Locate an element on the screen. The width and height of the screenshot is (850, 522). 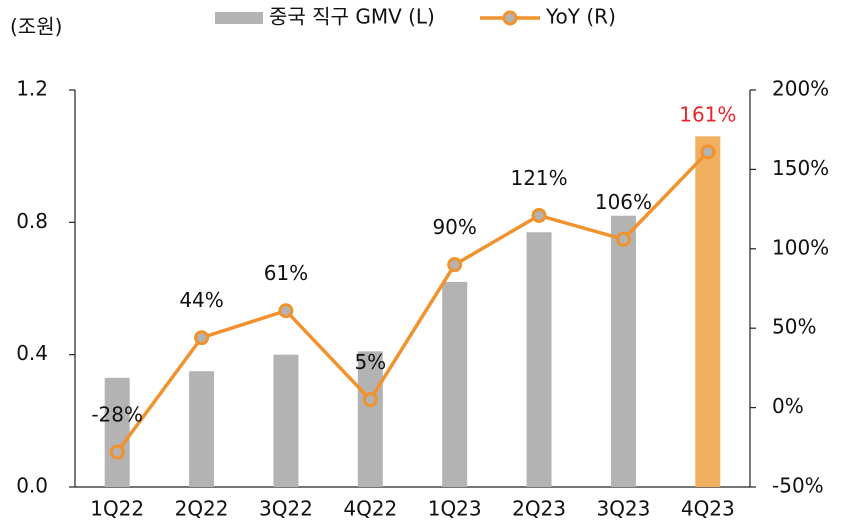
legend-label: 중국 직구 GMV (L) is located at coordinates (352, 17).